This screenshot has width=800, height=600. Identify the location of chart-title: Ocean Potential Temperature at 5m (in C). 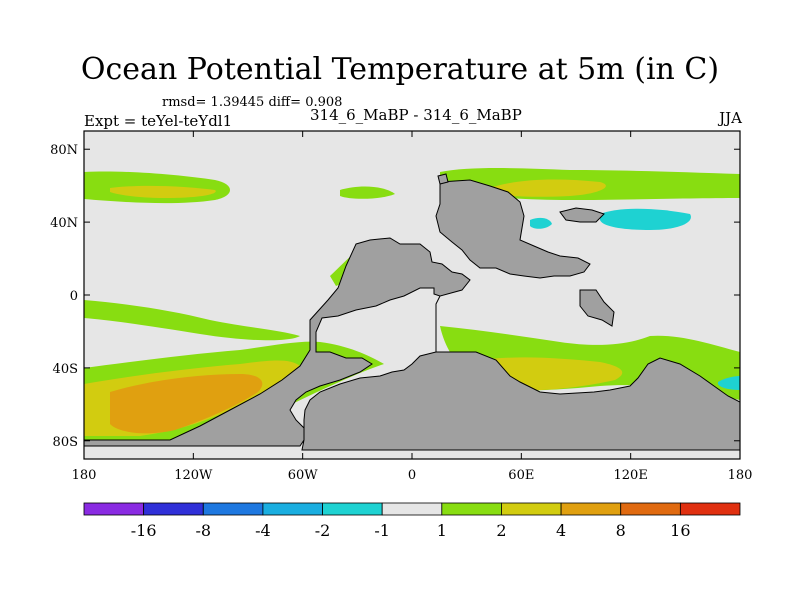
(400, 69).